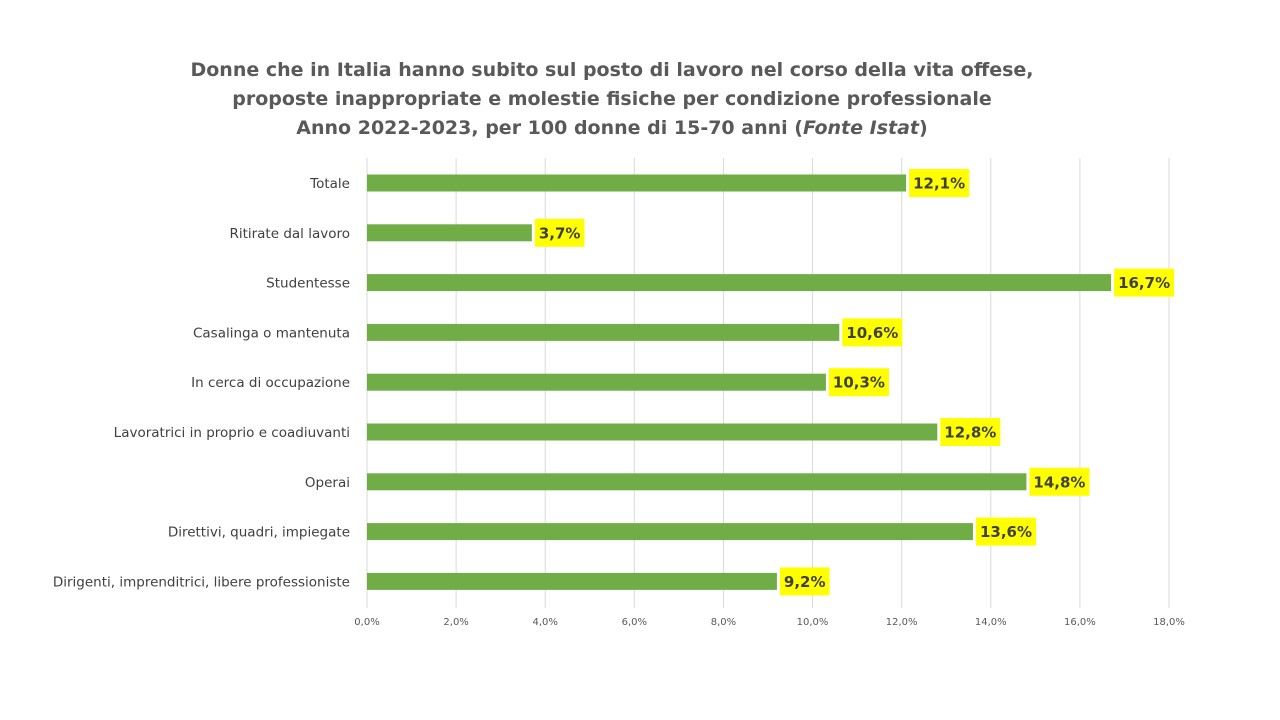 This screenshot has height=720, width=1280. What do you see at coordinates (723, 622) in the screenshot?
I see `x-tick-label: 8,0%` at bounding box center [723, 622].